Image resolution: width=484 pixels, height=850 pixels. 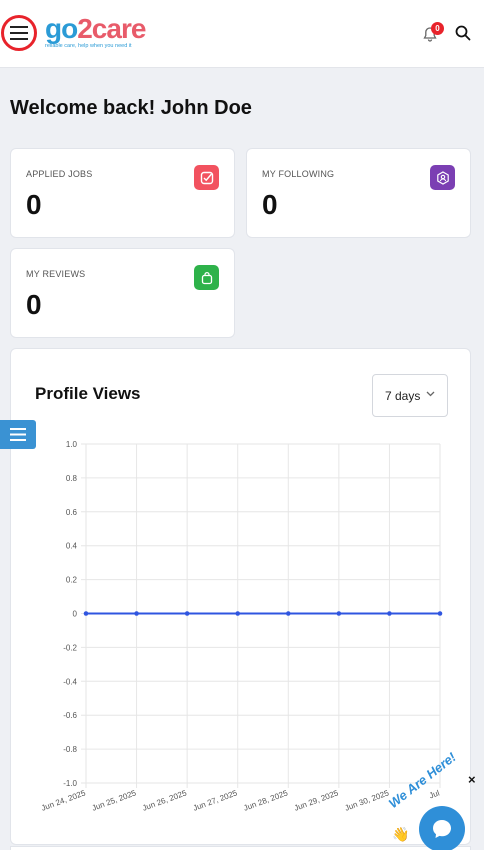 I want to click on stat-label: MY FOLLOWING, so click(x=298, y=174).